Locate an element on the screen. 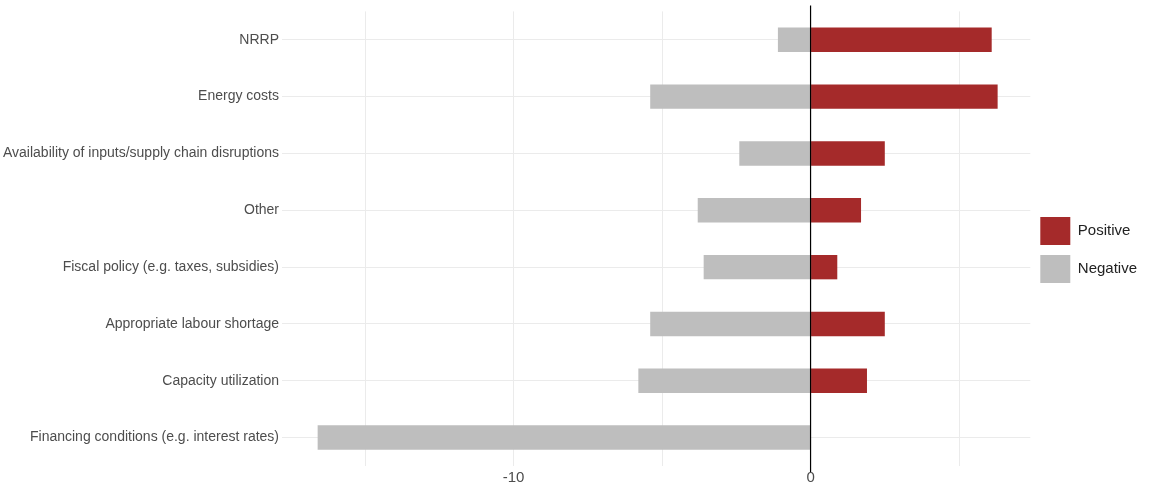 Image resolution: width=1157 pixels, height=494 pixels. x-tick-label: -10 is located at coordinates (513, 477).